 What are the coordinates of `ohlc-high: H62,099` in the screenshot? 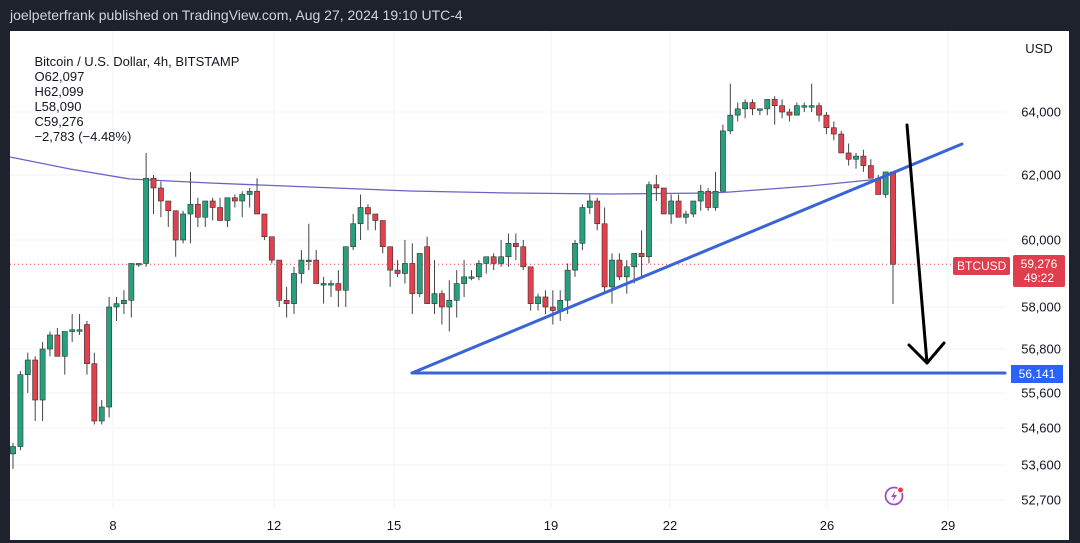 It's located at (59, 91).